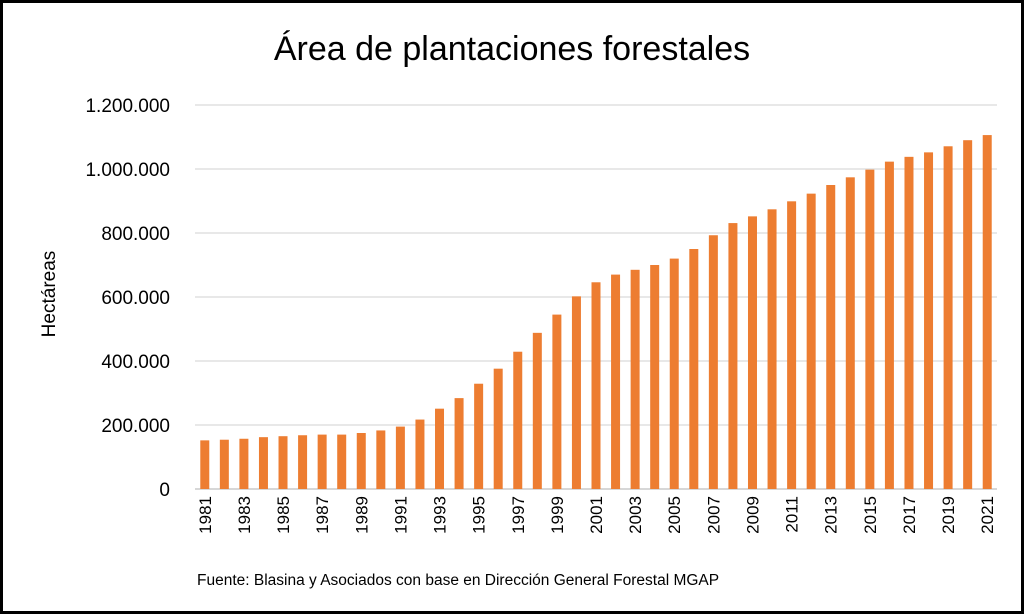 The width and height of the screenshot is (1024, 614). I want to click on bar-2016, so click(889, 325).